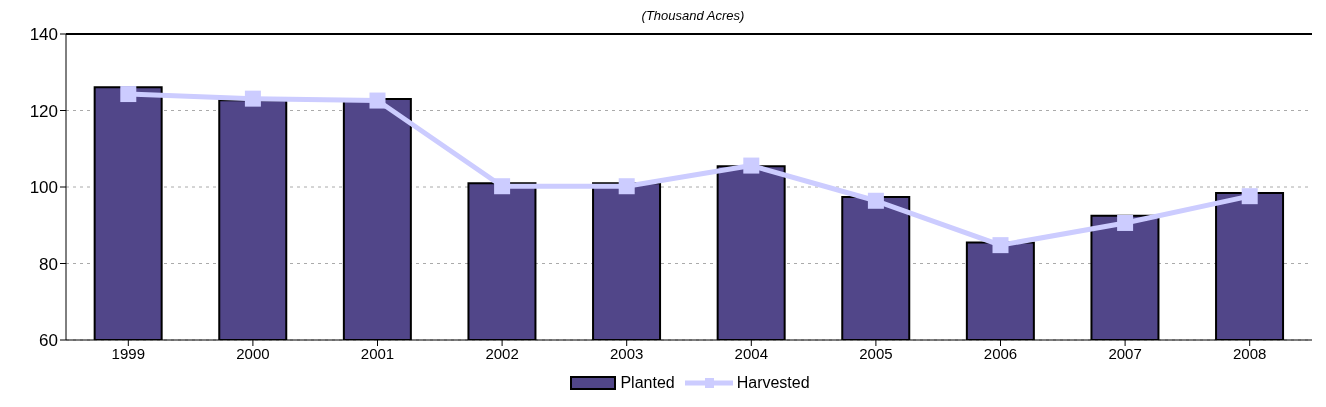 This screenshot has width=1326, height=407. Describe the element at coordinates (253, 353) in the screenshot. I see `x-tick-label: 2000` at that location.